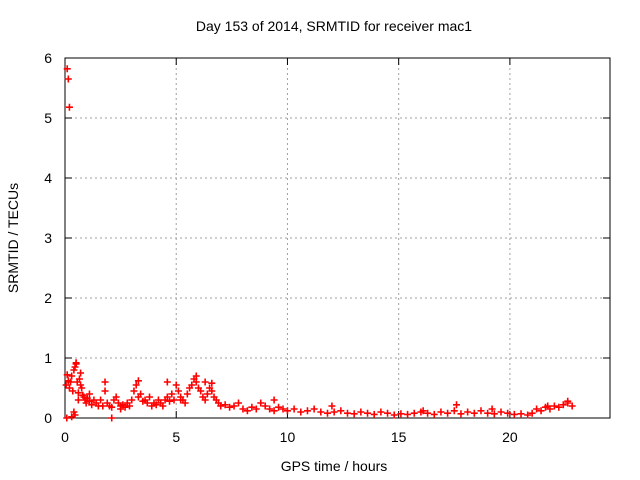 The height and width of the screenshot is (480, 640). I want to click on x-tick-label: 0, so click(65, 437).